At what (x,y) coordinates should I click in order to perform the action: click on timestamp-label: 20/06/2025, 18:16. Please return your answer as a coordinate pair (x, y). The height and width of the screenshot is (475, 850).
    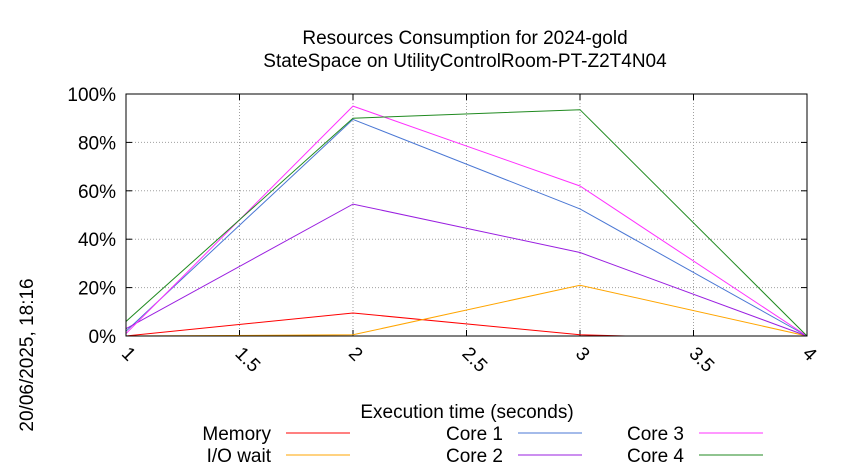
    Looking at the image, I should click on (27, 354).